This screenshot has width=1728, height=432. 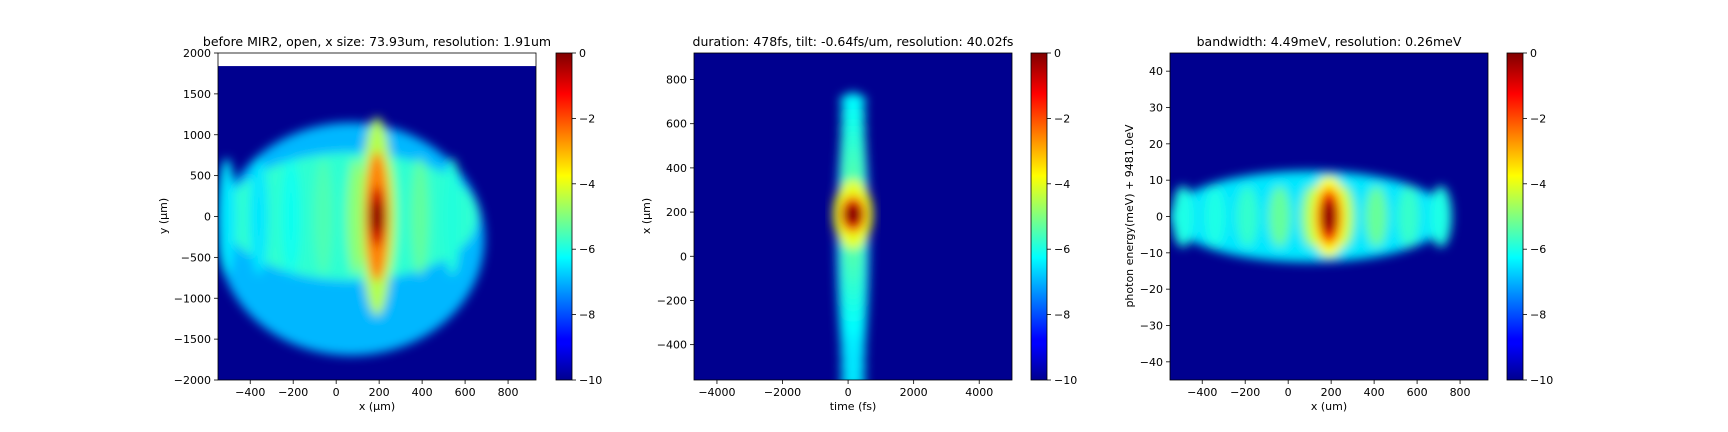 I want to click on y-tick-label: −40, so click(x=1151, y=362).